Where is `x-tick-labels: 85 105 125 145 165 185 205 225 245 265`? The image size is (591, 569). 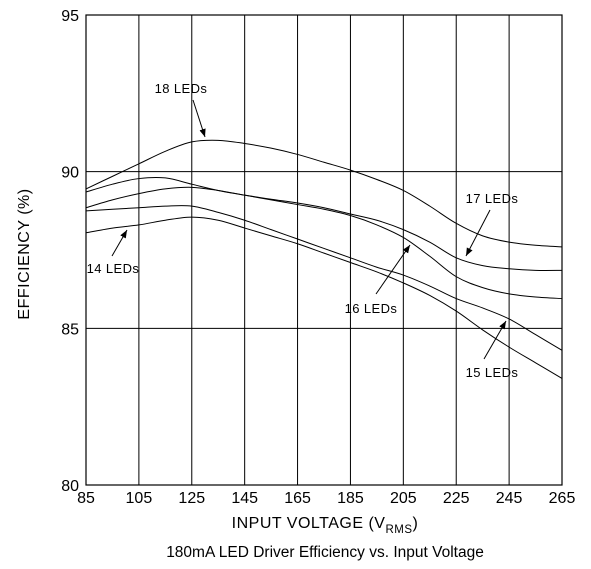 x-tick-labels: 85 105 125 145 165 185 205 225 245 265 is located at coordinates (326, 498).